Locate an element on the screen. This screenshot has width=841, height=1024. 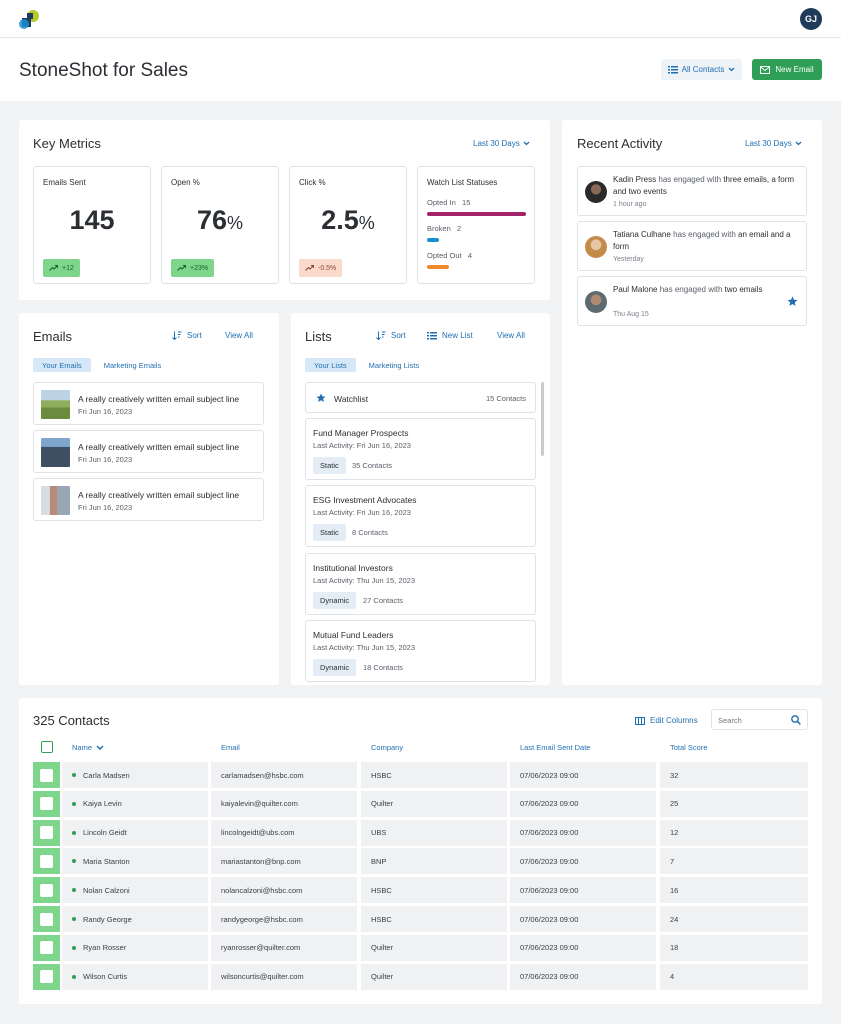
emails-sort-button: Sort is located at coordinates (187, 335).